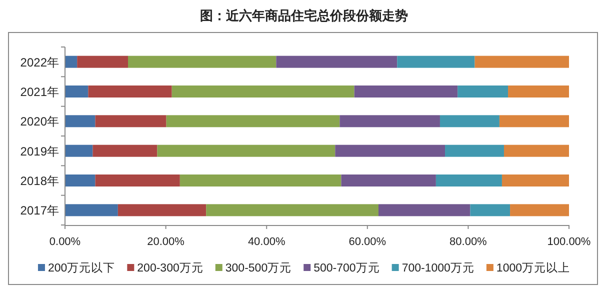  Describe the element at coordinates (304, 15) in the screenshot. I see `chart-title: 图：近六年商品住宅总价段份额走势` at that location.